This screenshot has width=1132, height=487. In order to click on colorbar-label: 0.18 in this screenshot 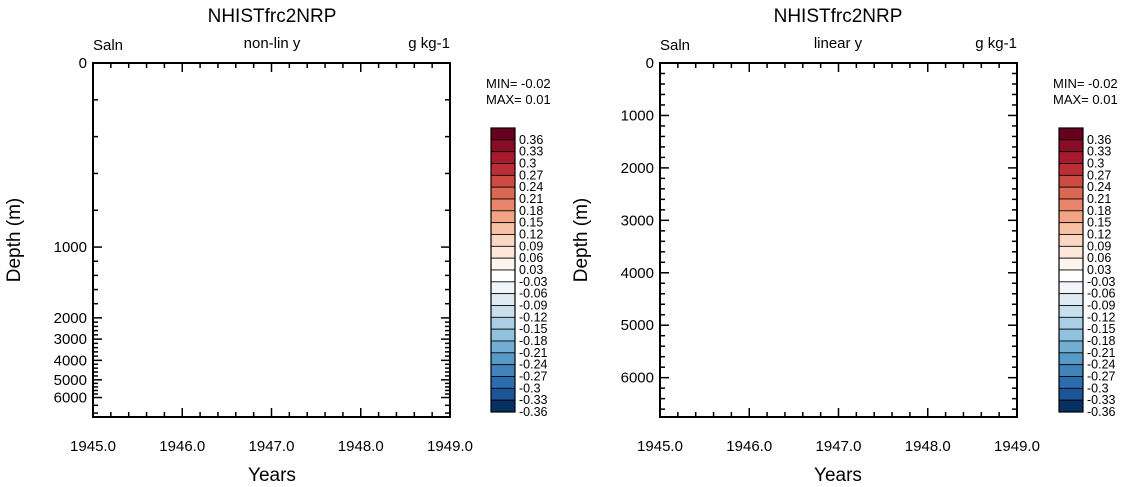, I will do `click(531, 211)`.